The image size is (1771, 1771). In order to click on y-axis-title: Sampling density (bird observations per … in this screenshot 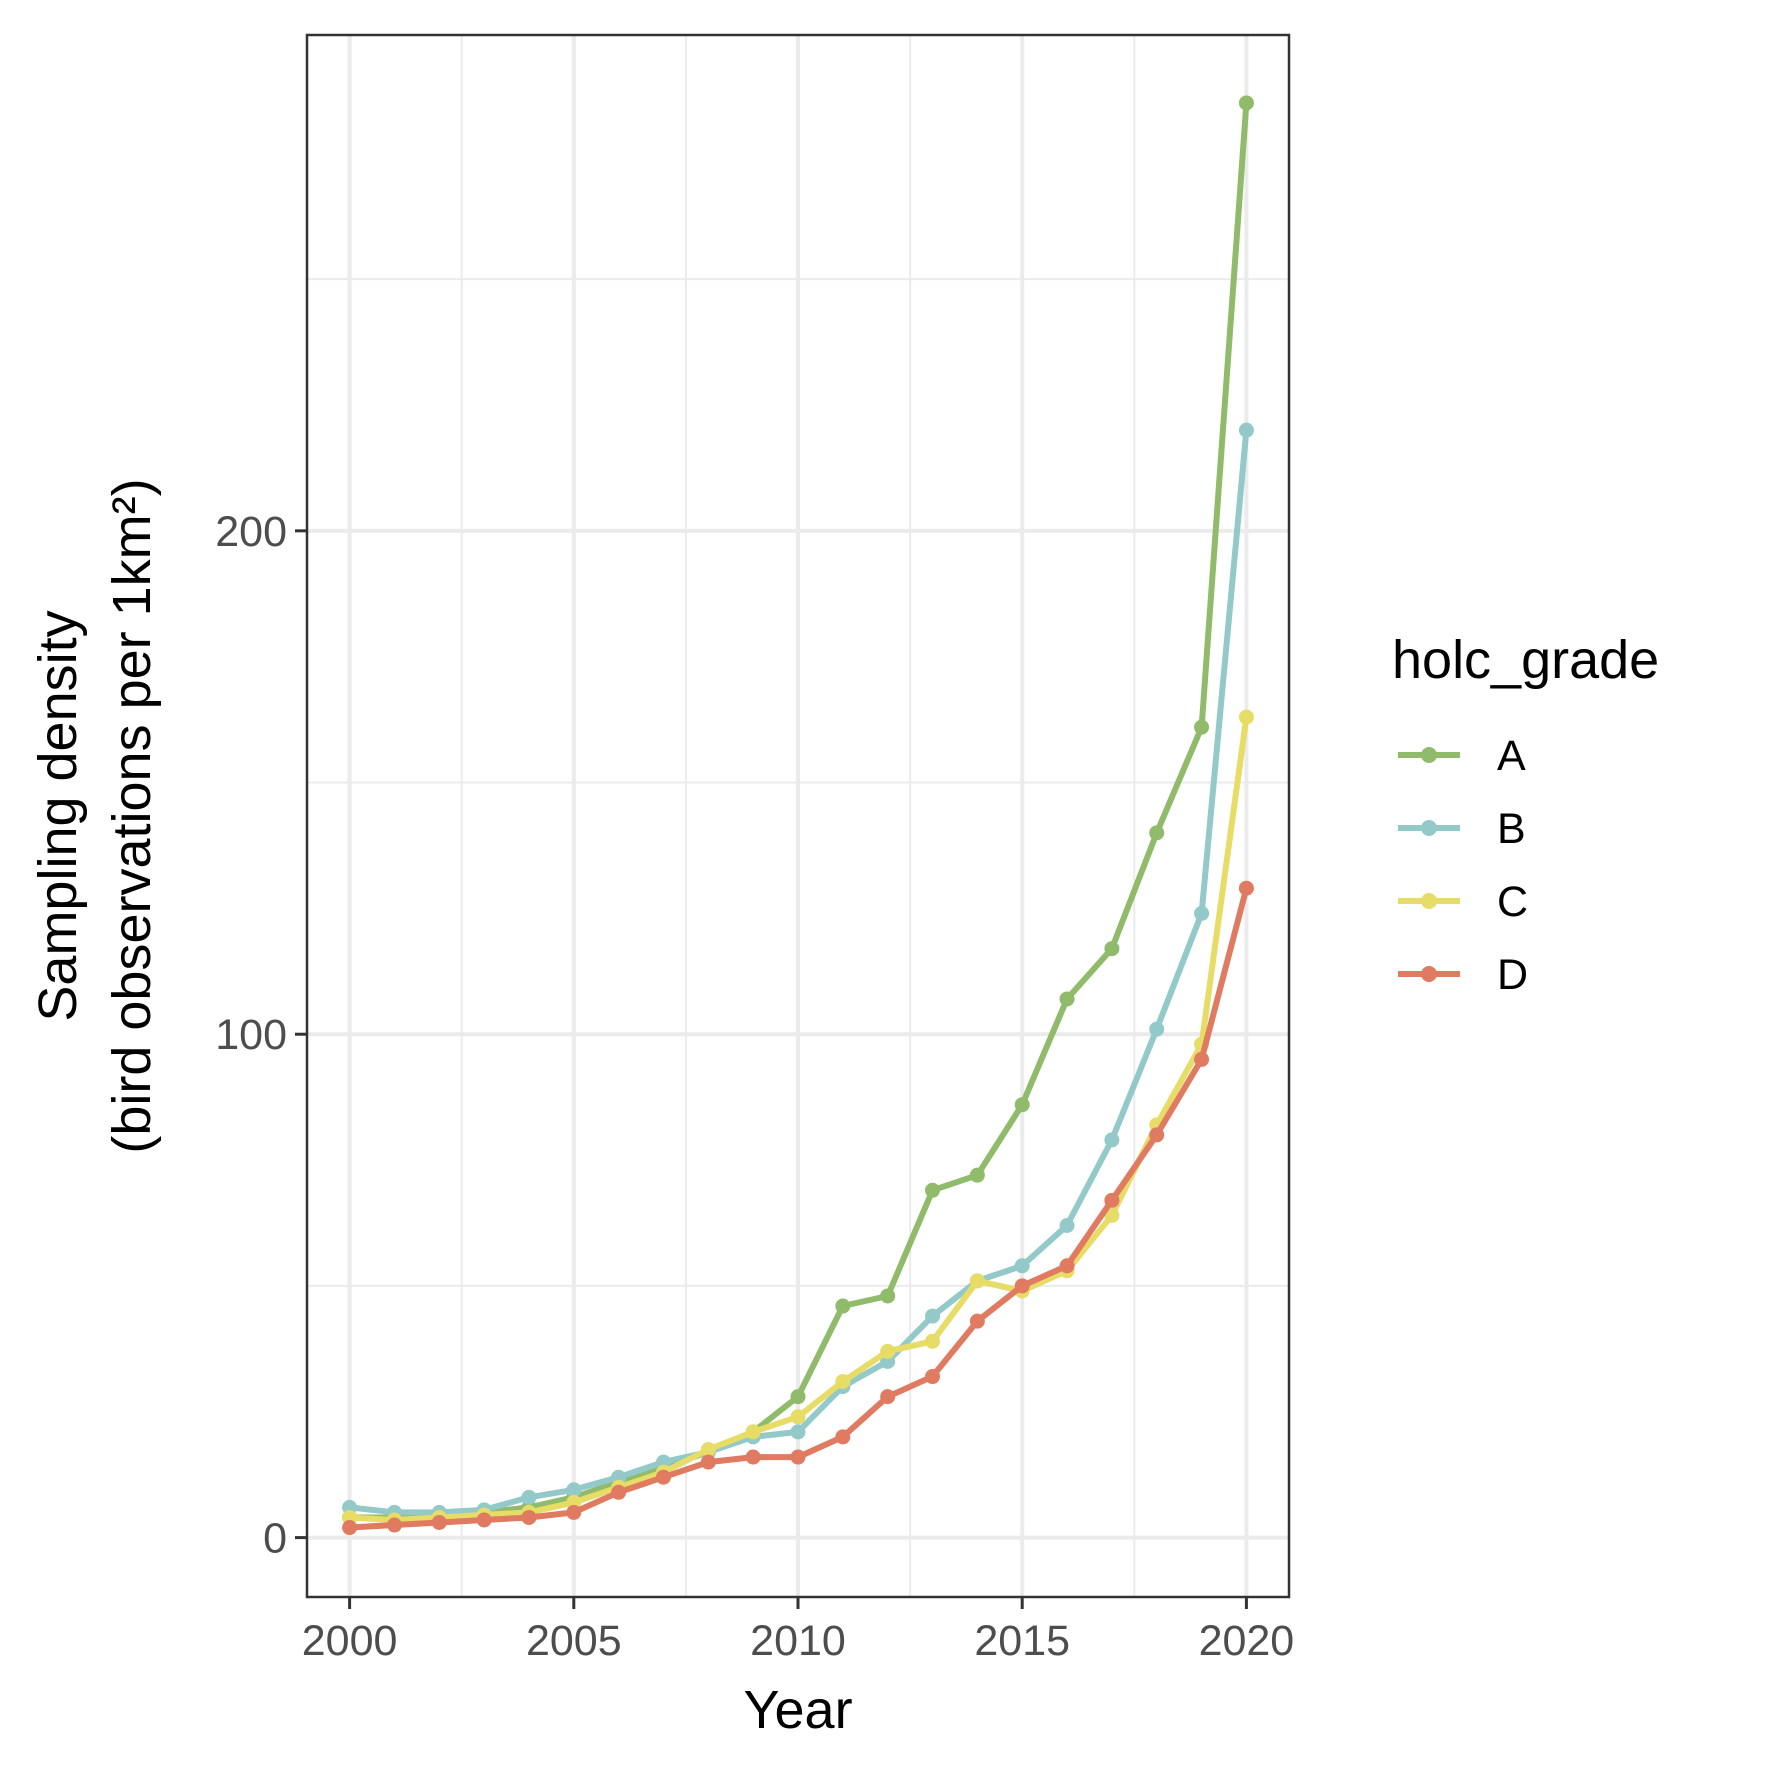, I will do `click(95, 815)`.